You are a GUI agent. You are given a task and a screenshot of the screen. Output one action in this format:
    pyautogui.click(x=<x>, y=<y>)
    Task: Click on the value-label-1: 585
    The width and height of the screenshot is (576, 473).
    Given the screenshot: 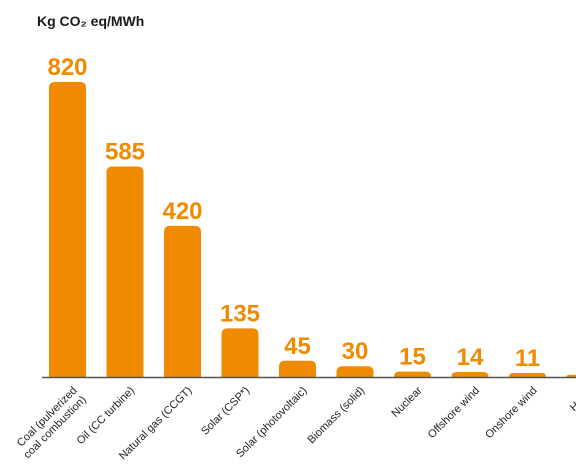 What is the action you would take?
    pyautogui.click(x=125, y=152)
    